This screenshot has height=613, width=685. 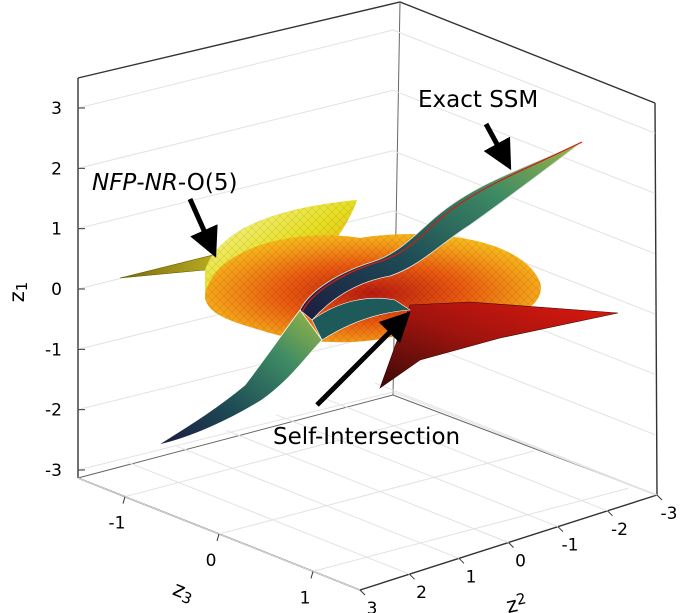 I want to click on z1-ticks: 3 2 1 0 -1 -2 -3, so click(x=65, y=290).